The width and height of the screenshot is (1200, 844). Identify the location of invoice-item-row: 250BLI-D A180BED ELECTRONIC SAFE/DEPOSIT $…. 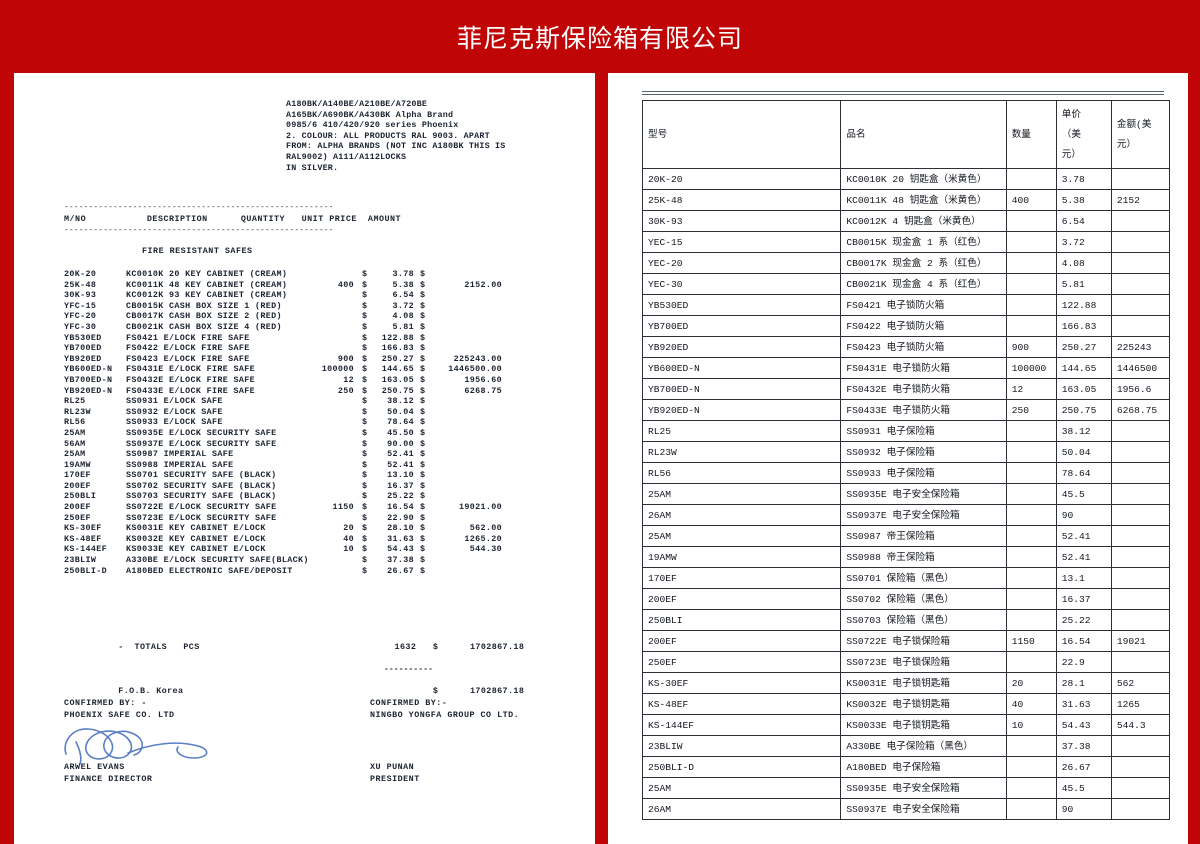
(324, 571).